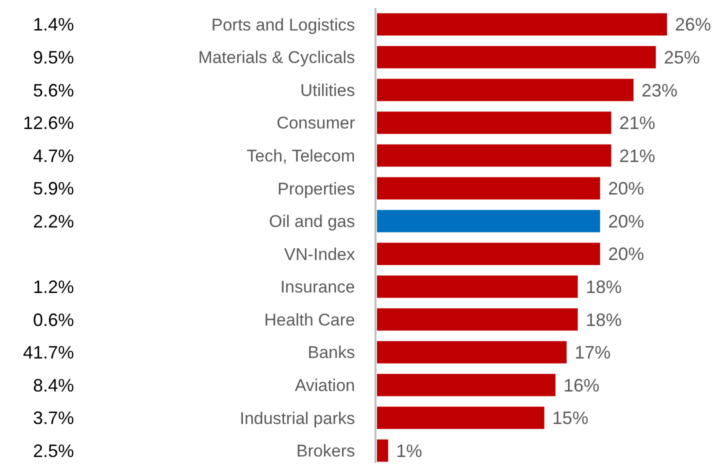 This screenshot has height=464, width=728. What do you see at coordinates (53, 286) in the screenshot?
I see `text: 1.2%` at bounding box center [53, 286].